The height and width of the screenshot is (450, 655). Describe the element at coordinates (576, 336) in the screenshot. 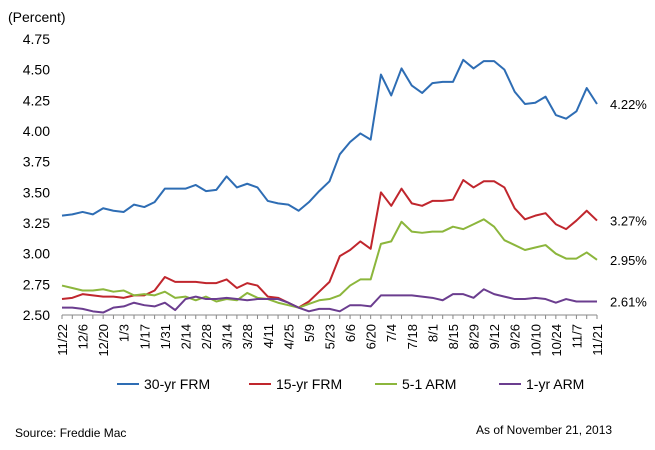

I see `x-tick-label: 11/7` at that location.